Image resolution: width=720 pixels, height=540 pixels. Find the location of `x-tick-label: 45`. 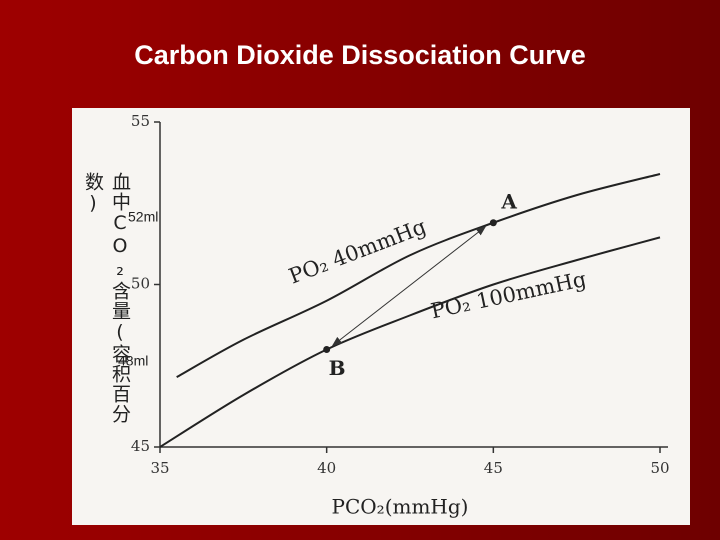

x-tick-label: 45 is located at coordinates (493, 468).